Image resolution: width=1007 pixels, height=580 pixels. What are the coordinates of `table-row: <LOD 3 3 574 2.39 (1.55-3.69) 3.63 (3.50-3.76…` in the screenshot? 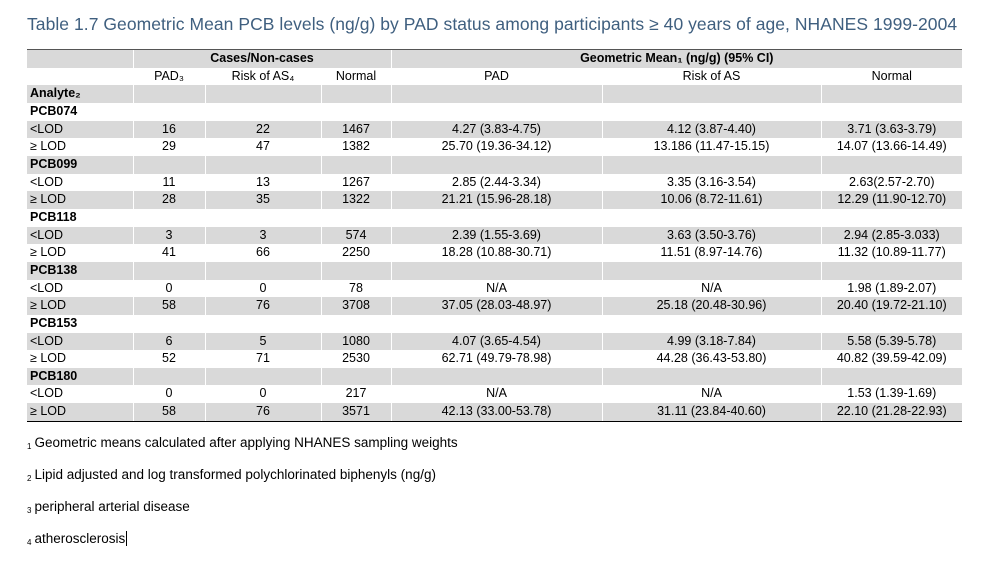 It's located at (495, 235).